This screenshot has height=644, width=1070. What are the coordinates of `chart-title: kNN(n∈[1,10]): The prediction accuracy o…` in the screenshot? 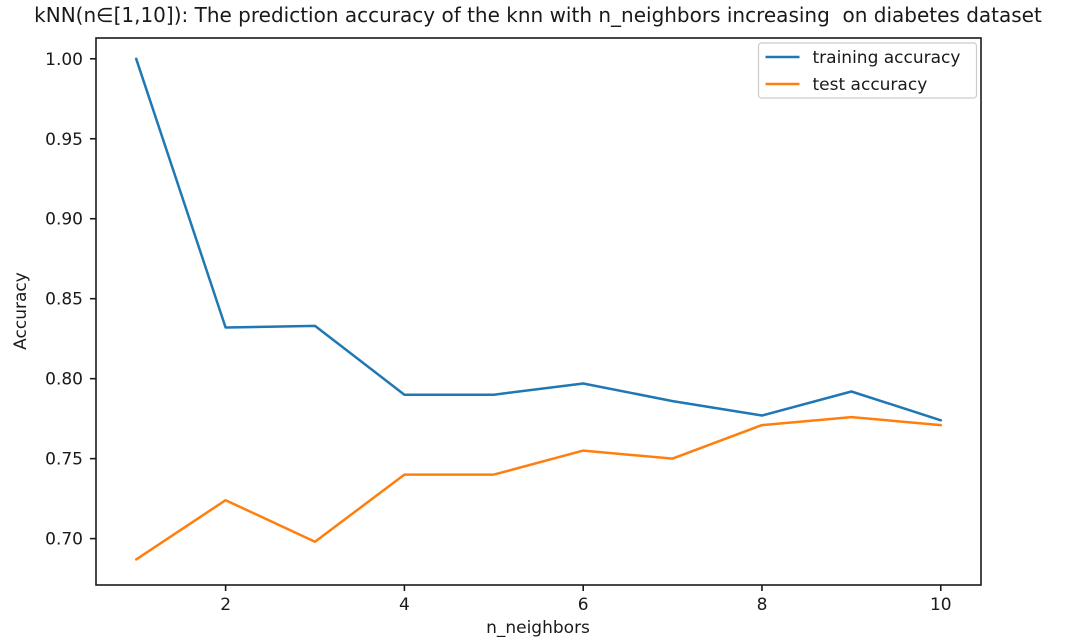 It's located at (538, 15).